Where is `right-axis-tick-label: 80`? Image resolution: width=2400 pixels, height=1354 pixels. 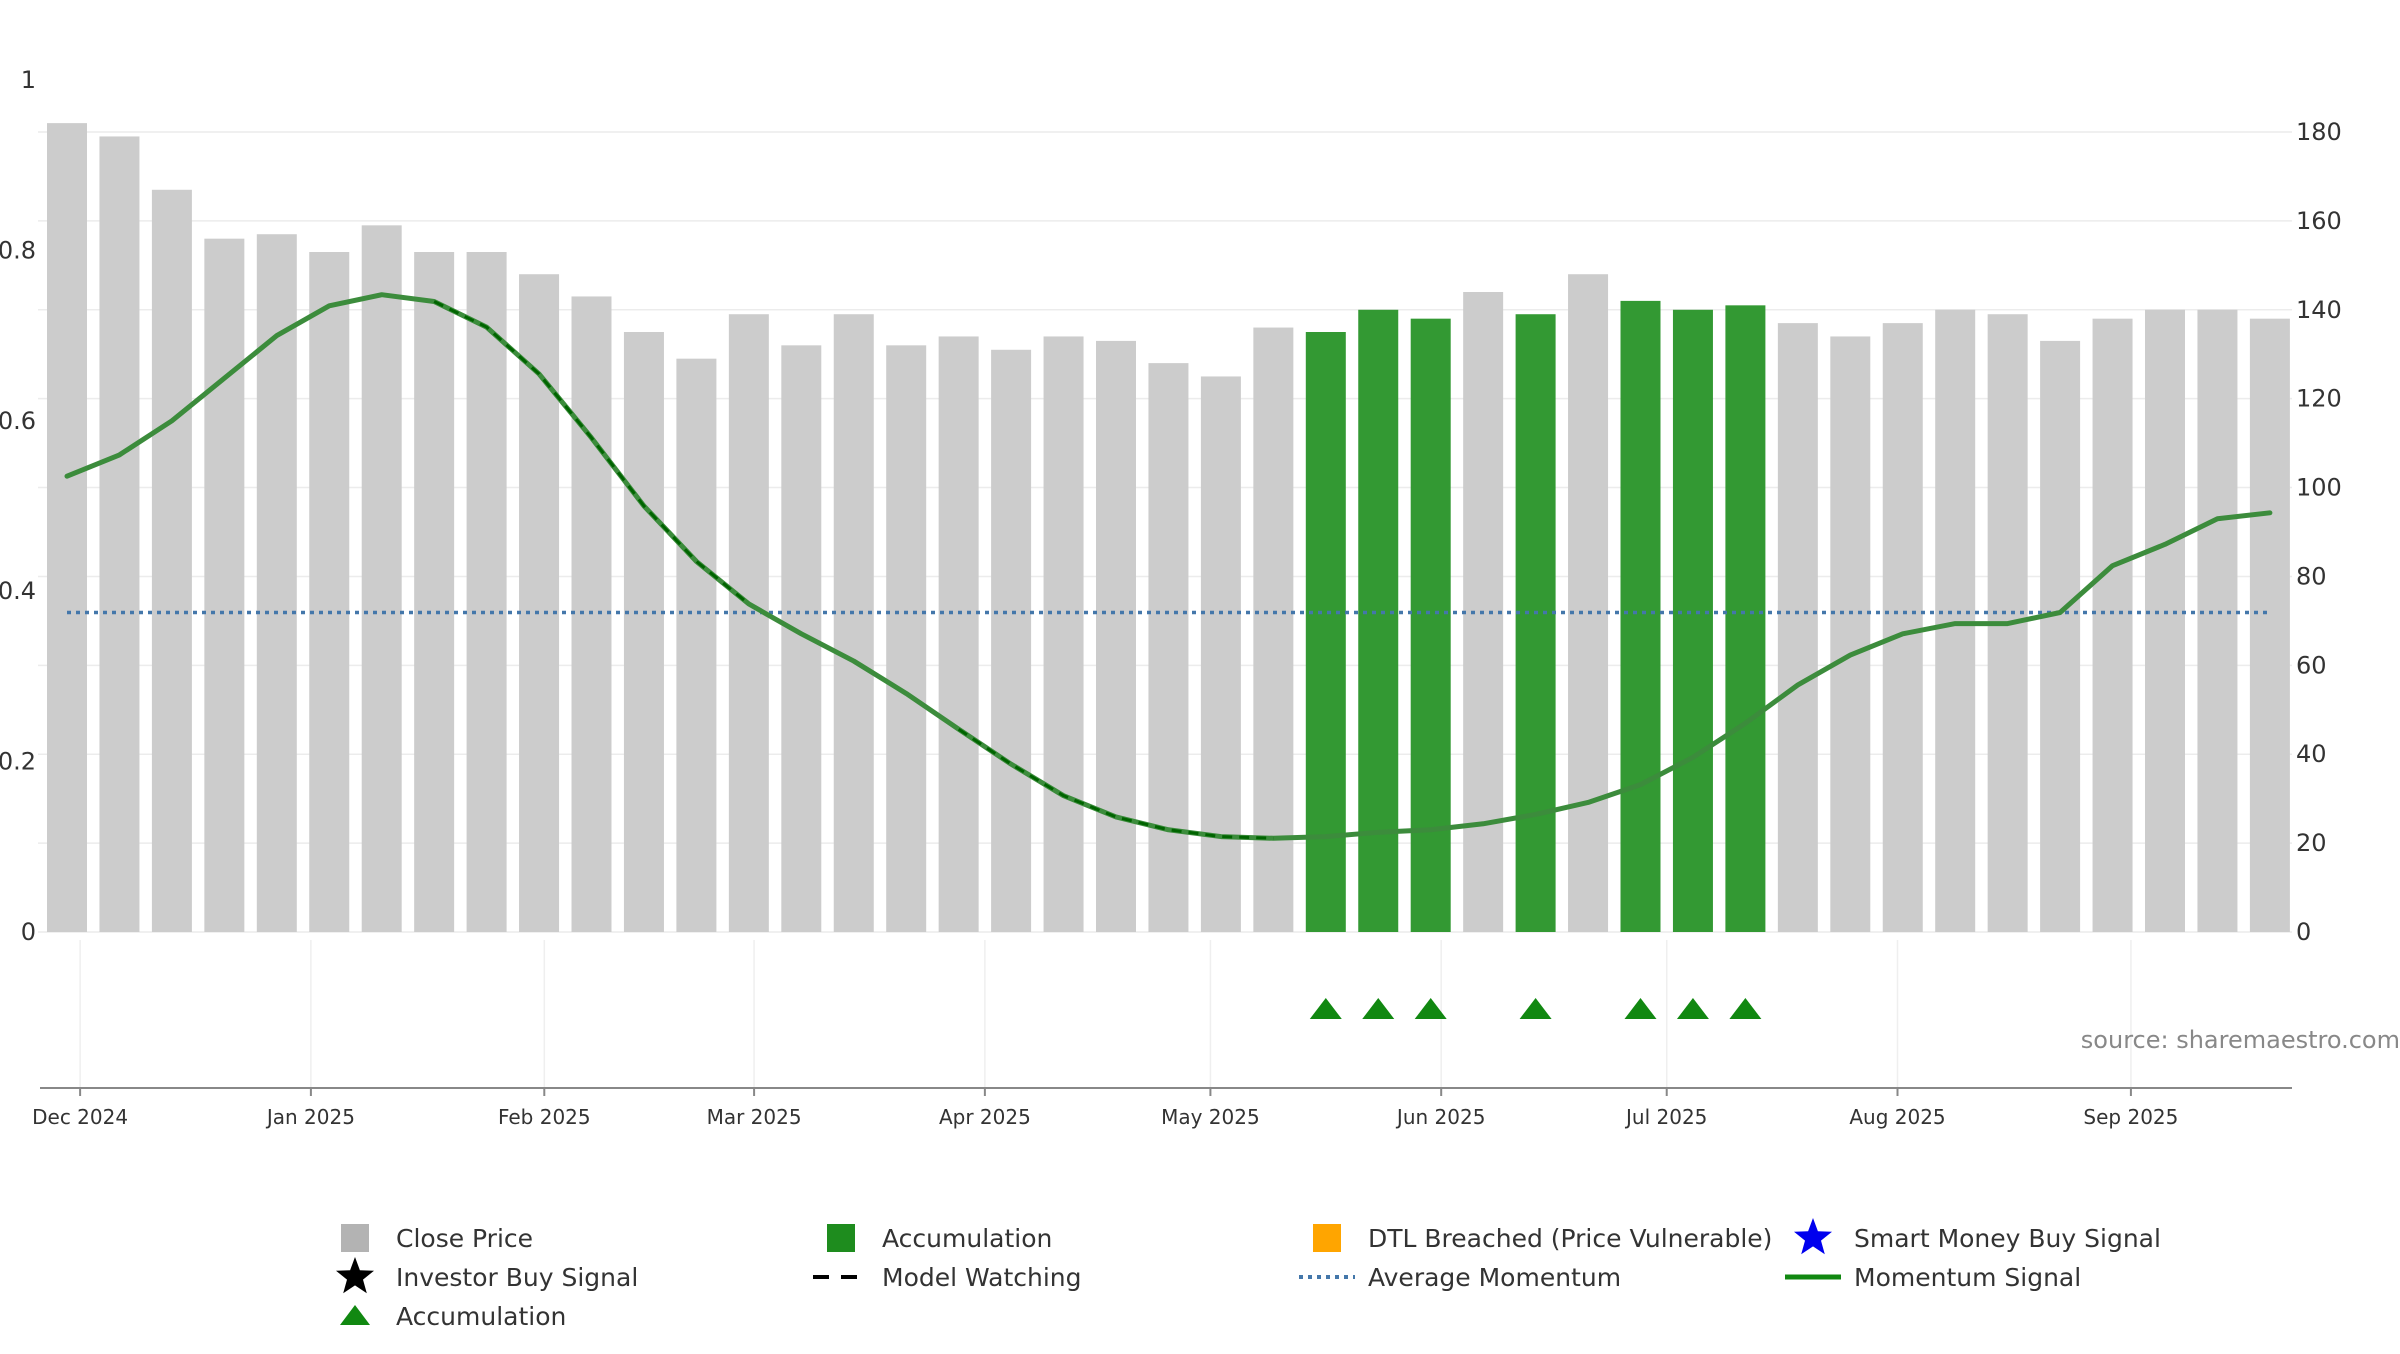 right-axis-tick-label: 80 is located at coordinates (2311, 576).